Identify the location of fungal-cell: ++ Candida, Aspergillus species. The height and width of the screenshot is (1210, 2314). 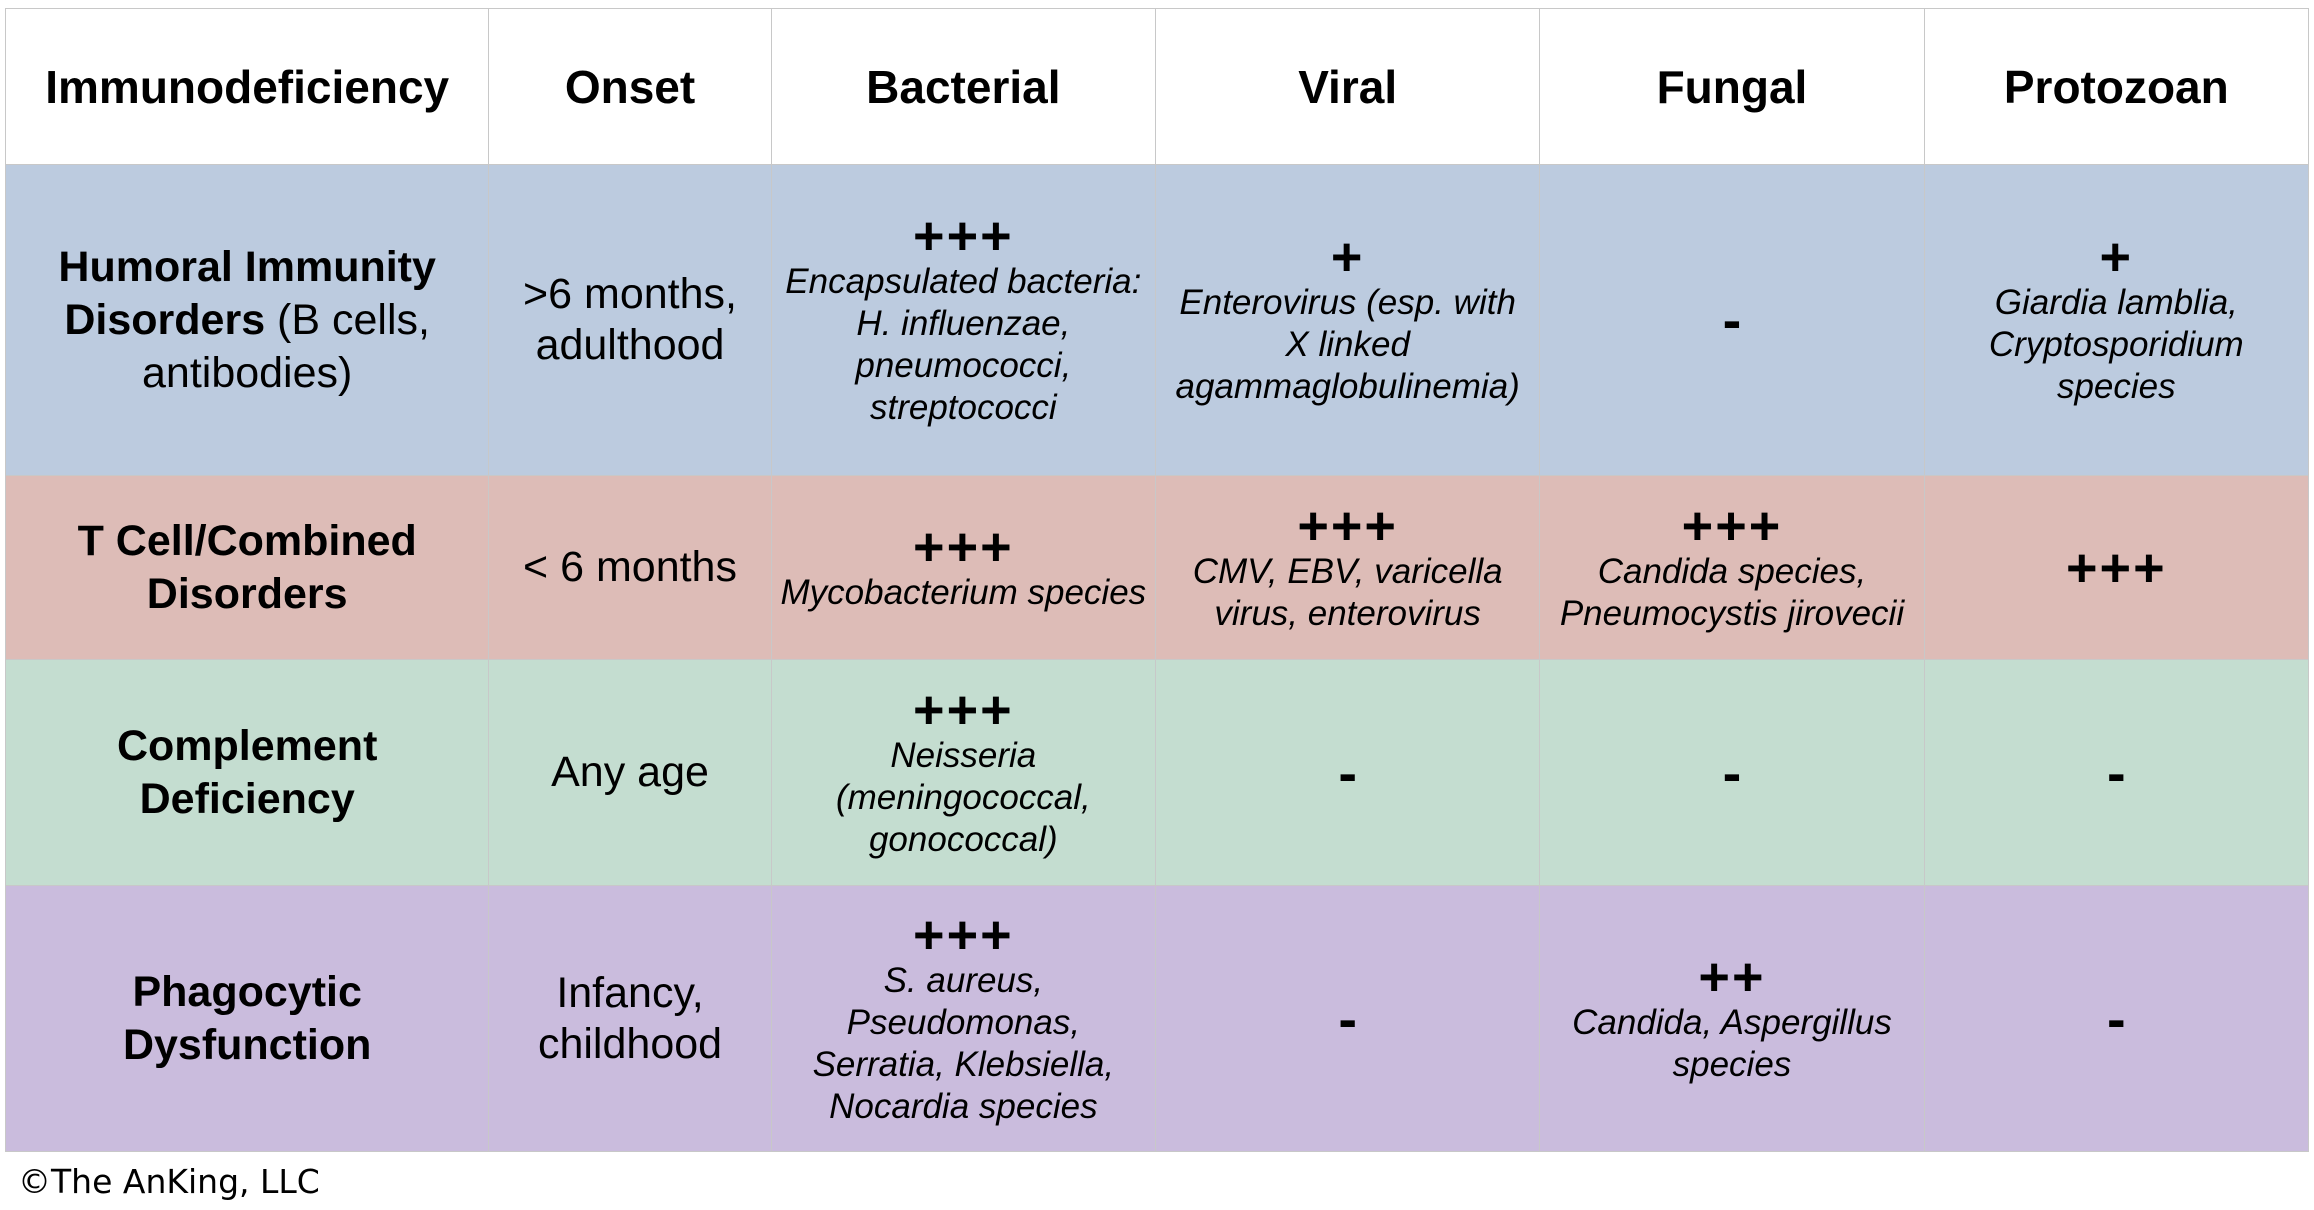
(1732, 1018).